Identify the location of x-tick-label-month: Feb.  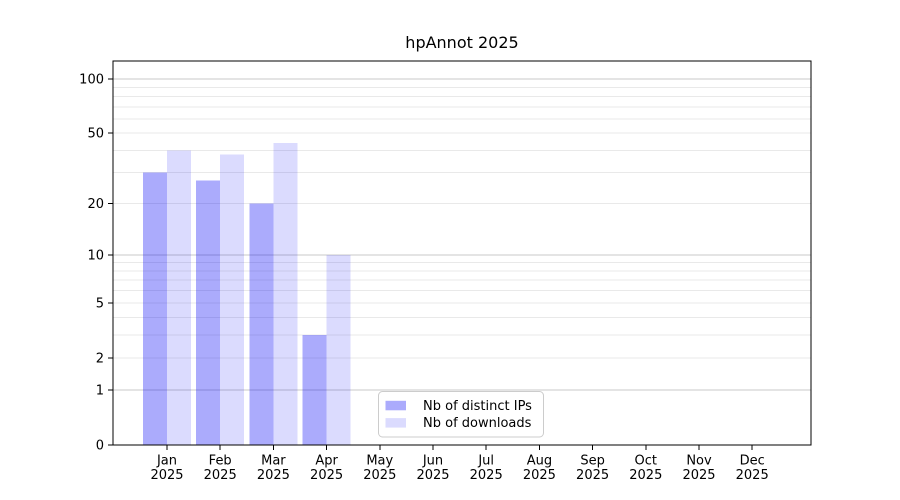
(220, 461).